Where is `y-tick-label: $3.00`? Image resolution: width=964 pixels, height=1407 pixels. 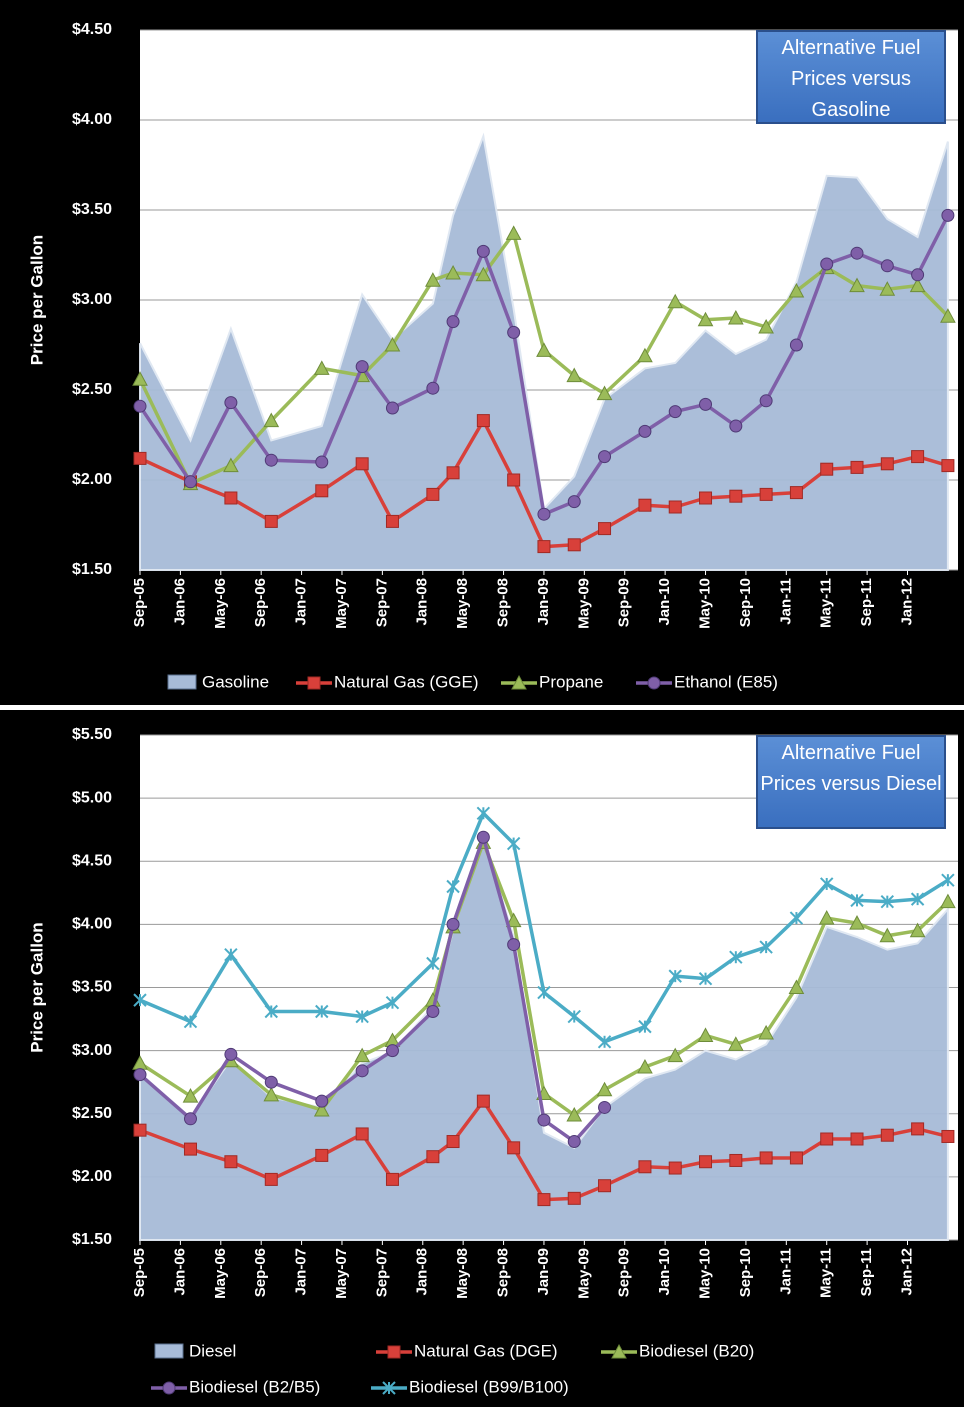
y-tick-label: $3.00 is located at coordinates (92, 1050).